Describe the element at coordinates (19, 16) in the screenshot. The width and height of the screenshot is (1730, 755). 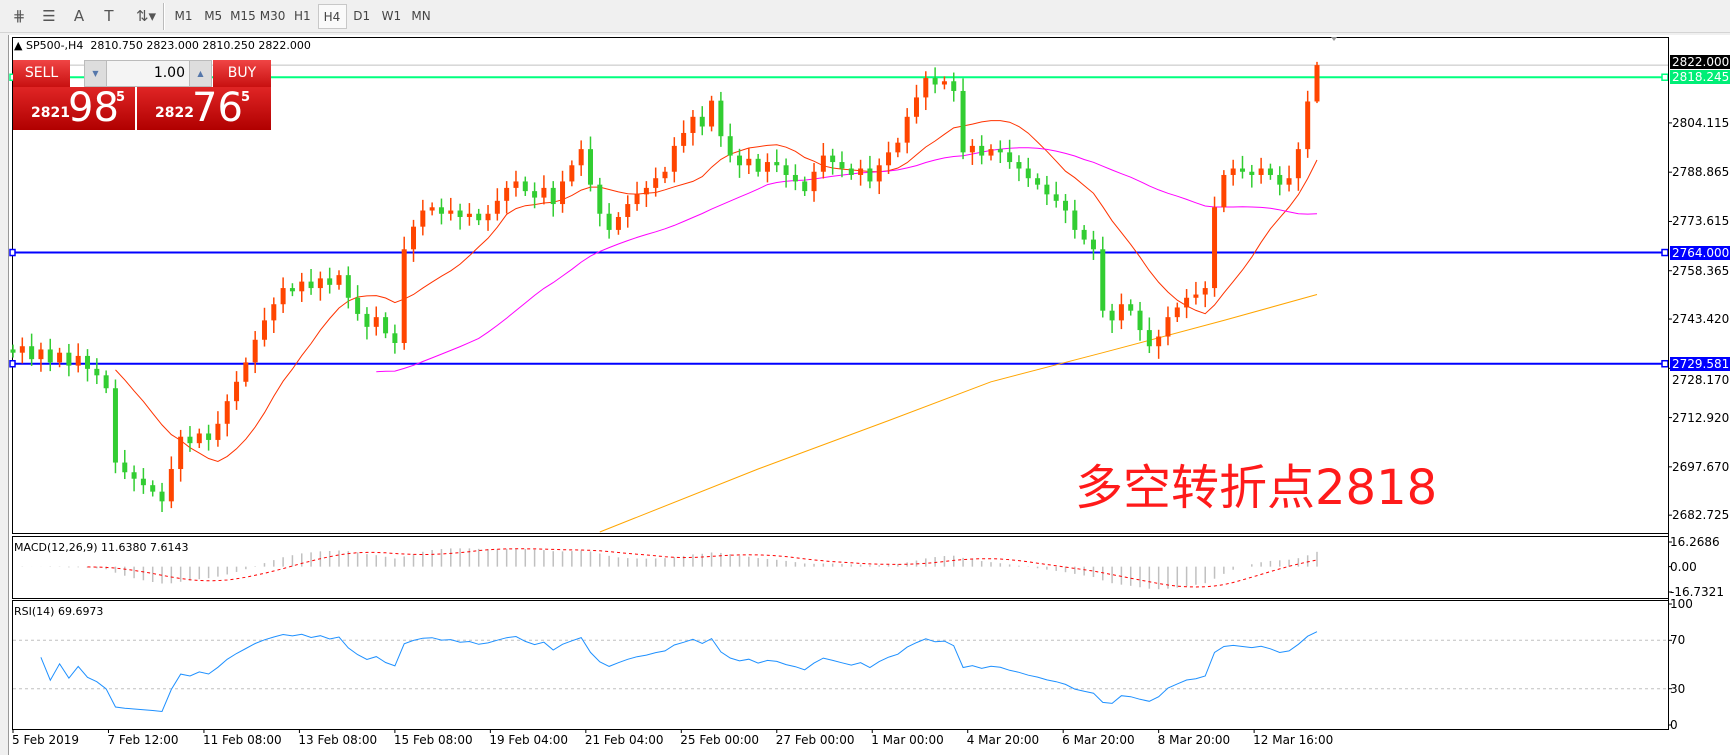
I see `fibonacci-expansion-icon: ⋕` at that location.